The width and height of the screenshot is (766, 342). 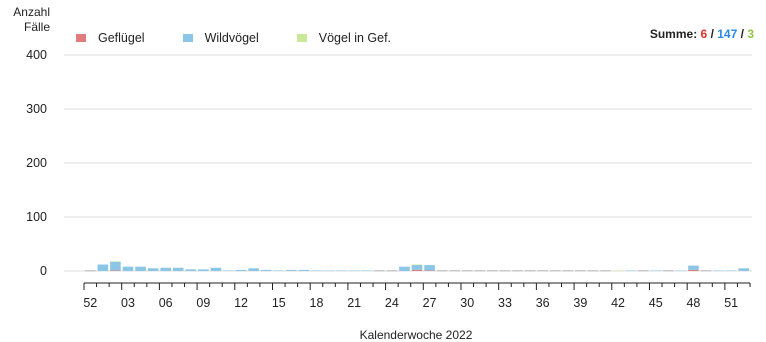 I want to click on legend-swatch-gefluegel, so click(x=81, y=38).